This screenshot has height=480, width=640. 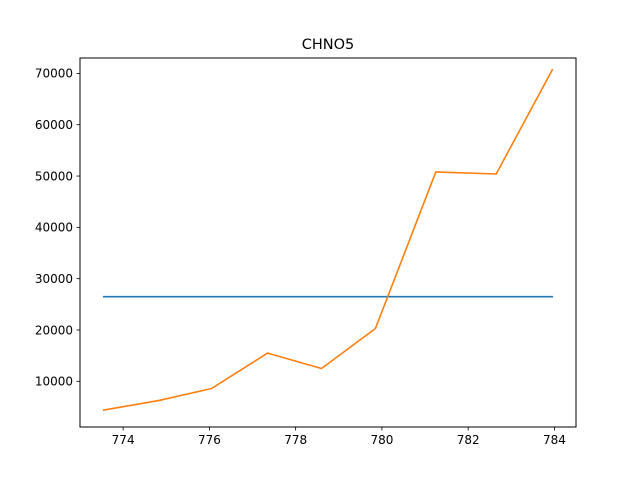 What do you see at coordinates (295, 440) in the screenshot?
I see `x-tick-label: 778` at bounding box center [295, 440].